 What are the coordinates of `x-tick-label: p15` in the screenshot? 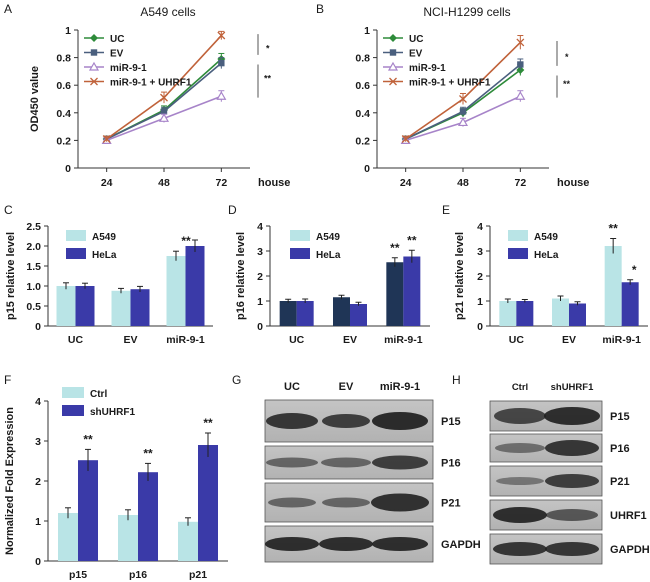 It's located at (78, 575).